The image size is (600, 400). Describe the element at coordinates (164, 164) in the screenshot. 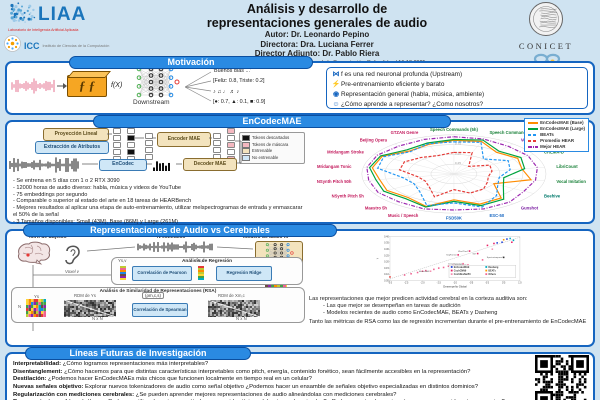

I see `token-histogram-icon` at that location.